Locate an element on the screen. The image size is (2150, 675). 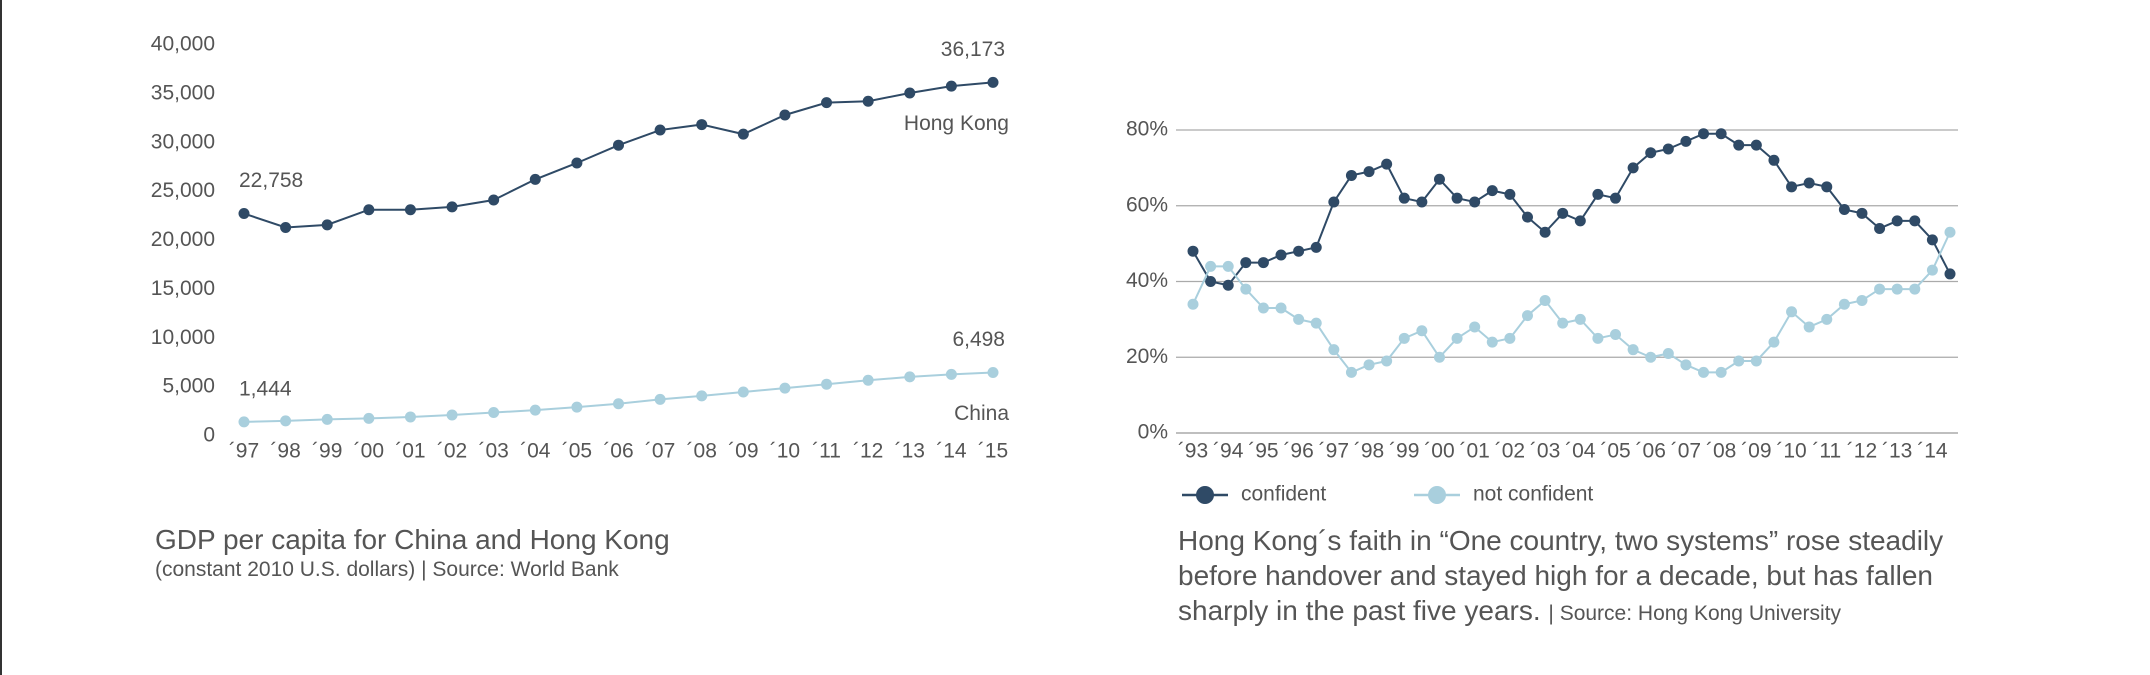
x-tick-label: ´00 is located at coordinates (1439, 451).